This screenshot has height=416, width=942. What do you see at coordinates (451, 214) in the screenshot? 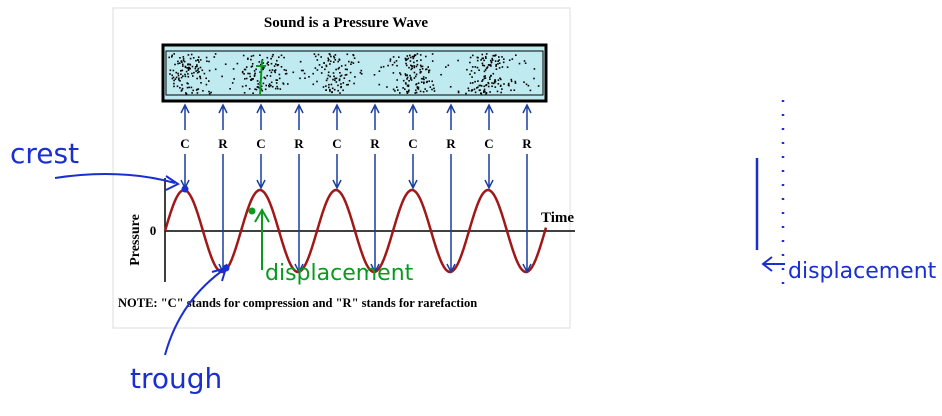
I see `down-arrow` at bounding box center [451, 214].